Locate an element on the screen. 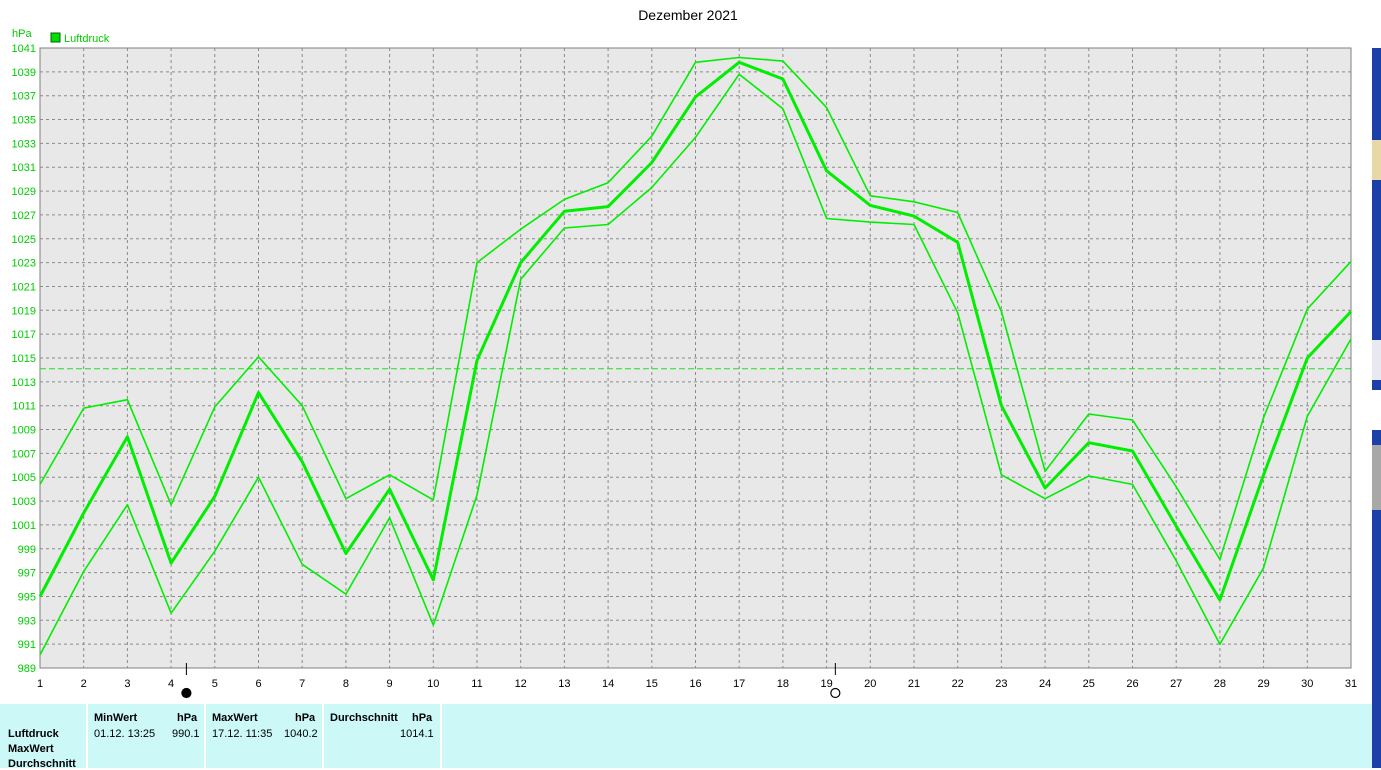 The width and height of the screenshot is (1381, 770). x-tick-label: 20 is located at coordinates (870, 684).